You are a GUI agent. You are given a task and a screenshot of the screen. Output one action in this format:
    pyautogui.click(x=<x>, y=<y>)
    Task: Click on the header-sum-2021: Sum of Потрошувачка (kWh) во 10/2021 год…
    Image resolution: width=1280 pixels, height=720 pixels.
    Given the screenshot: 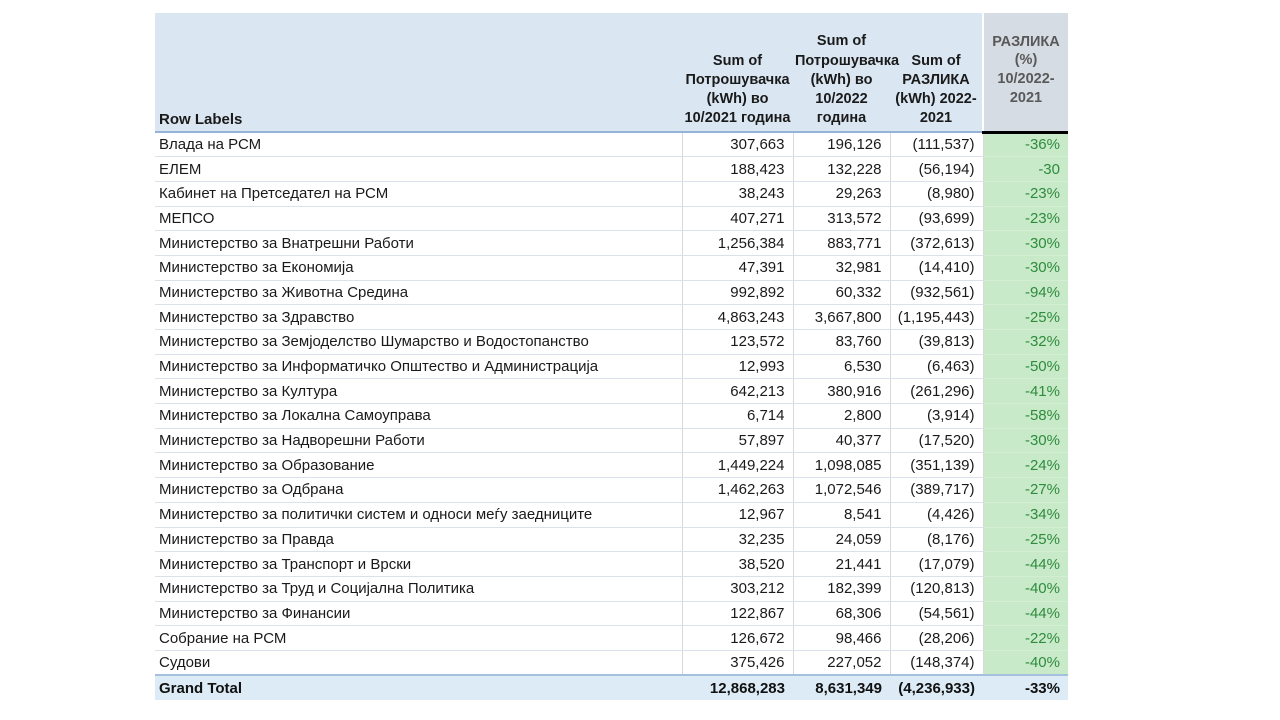 What is the action you would take?
    pyautogui.click(x=737, y=73)
    